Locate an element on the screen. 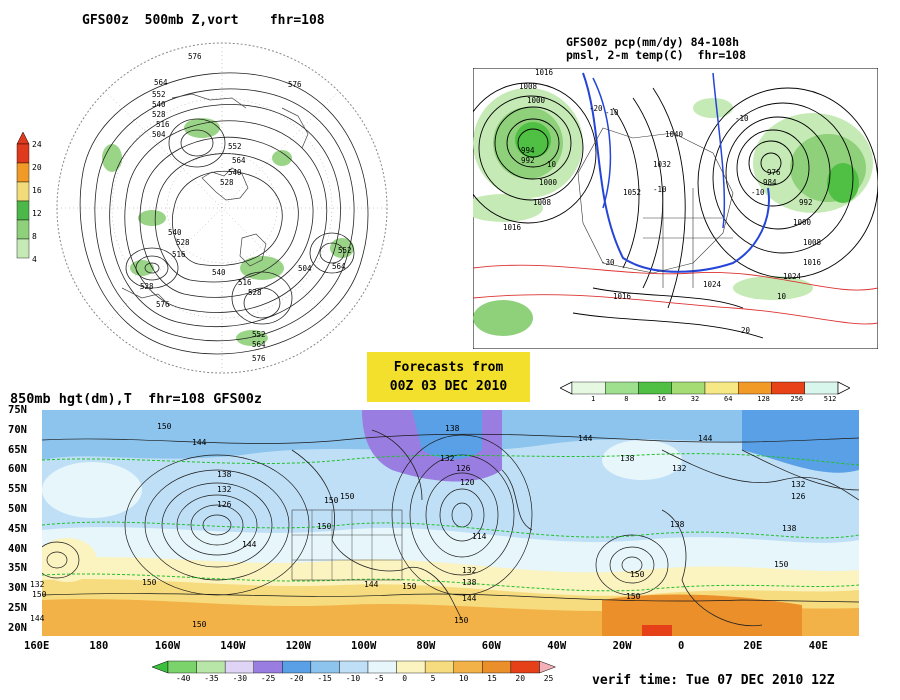 This screenshot has width=900, height=700. colorbar-pcp-tick: 64 is located at coordinates (728, 399).